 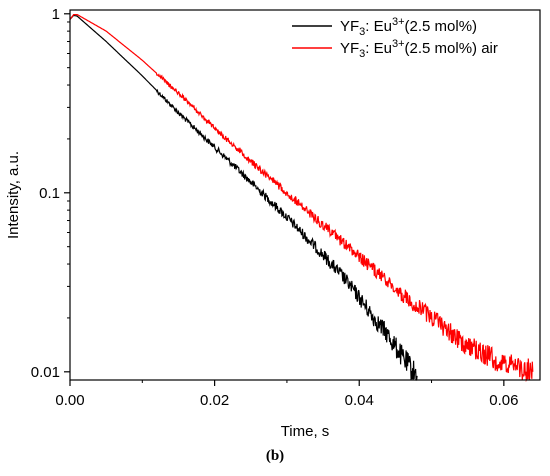 What do you see at coordinates (214, 400) in the screenshot?
I see `x-tick-label-1: 0.02` at bounding box center [214, 400].